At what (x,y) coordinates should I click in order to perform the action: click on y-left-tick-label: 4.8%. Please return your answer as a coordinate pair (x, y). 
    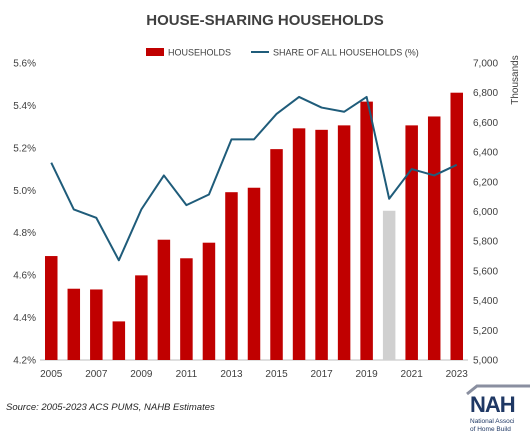
    Looking at the image, I should click on (24, 233).